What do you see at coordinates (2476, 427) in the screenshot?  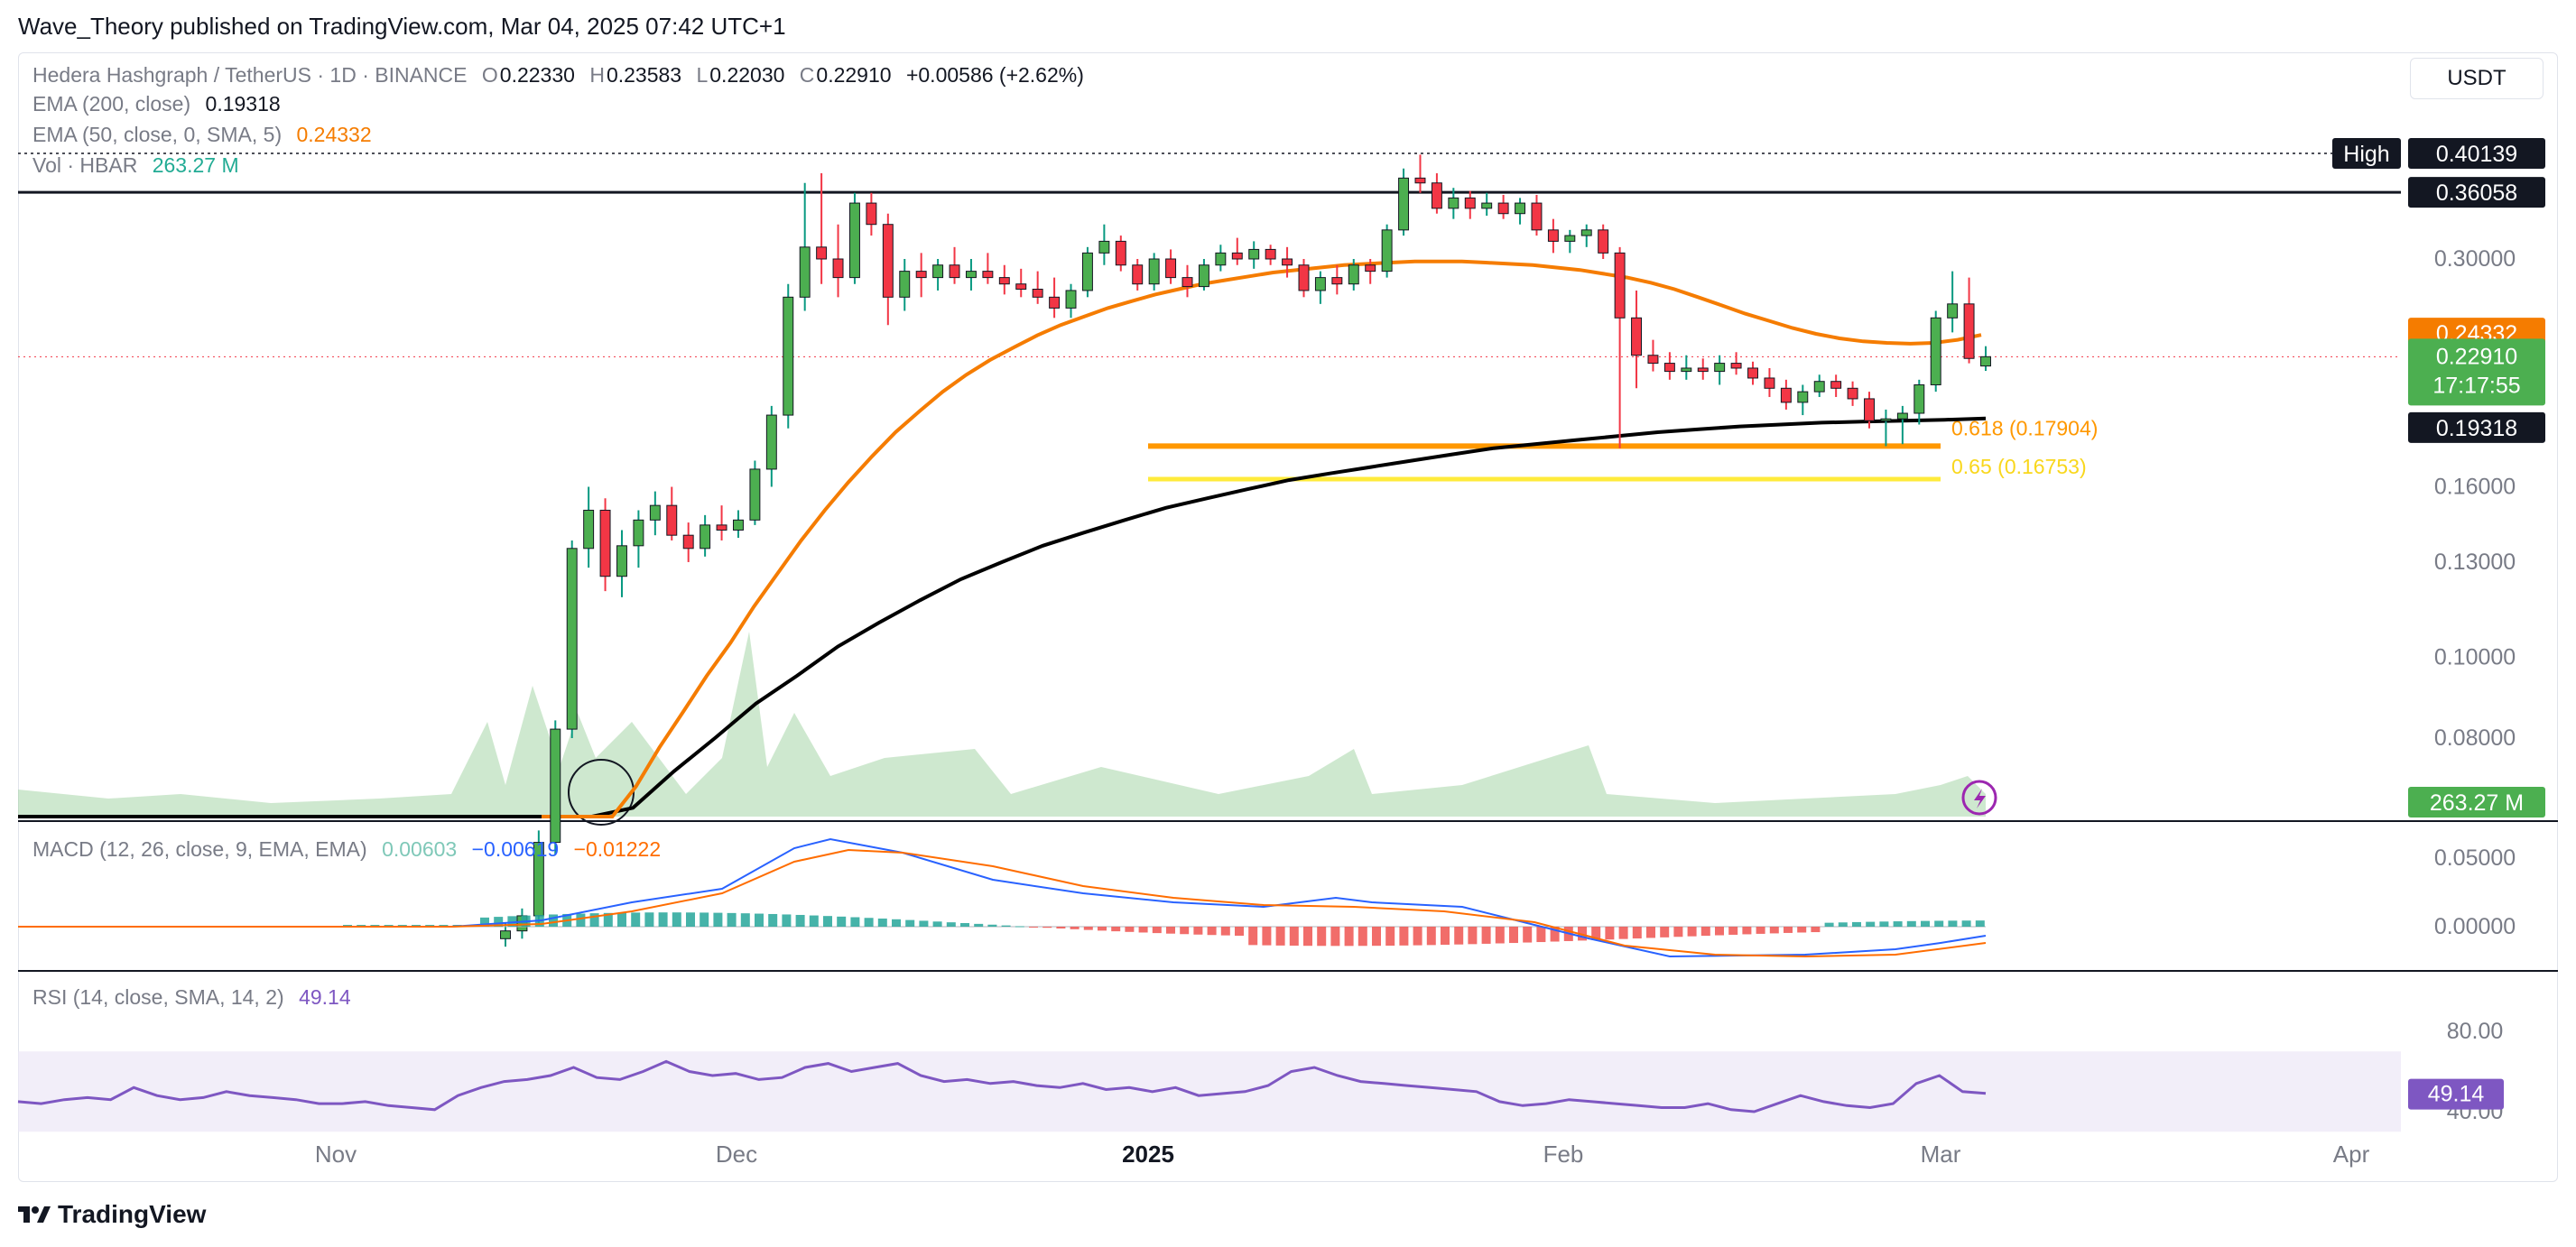 I see `ema200-price-label-bg` at bounding box center [2476, 427].